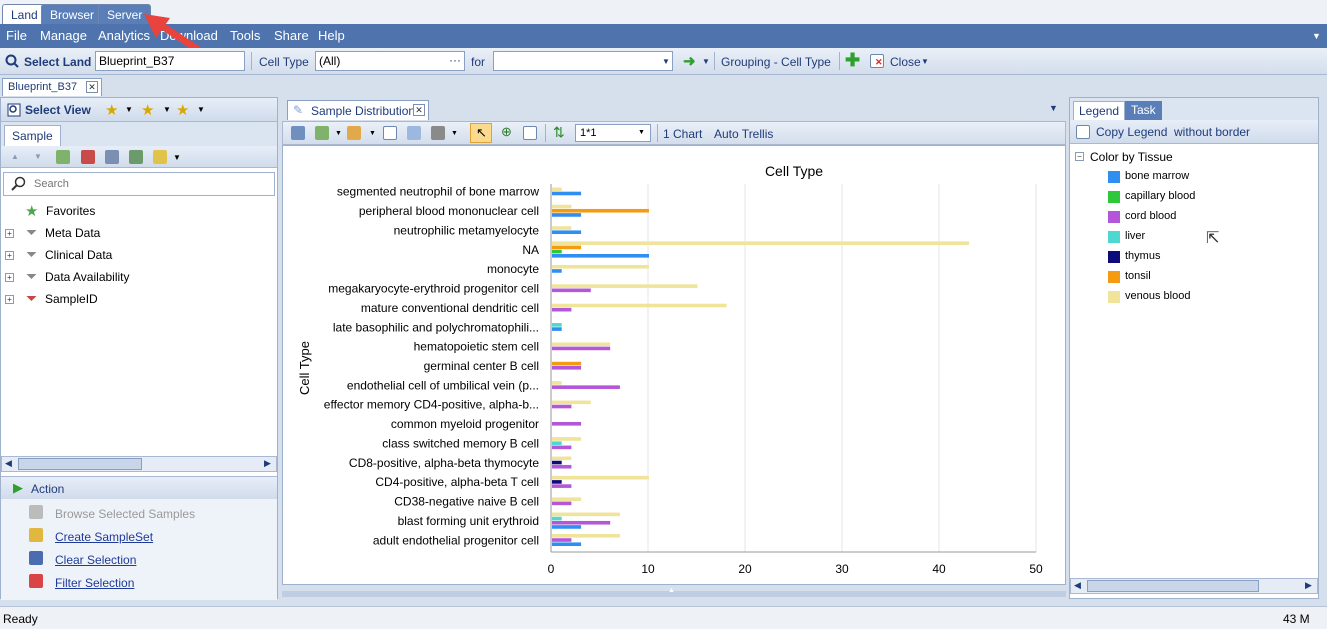  What do you see at coordinates (853, 60) in the screenshot?
I see `add-plus-icon: ✚` at bounding box center [853, 60].